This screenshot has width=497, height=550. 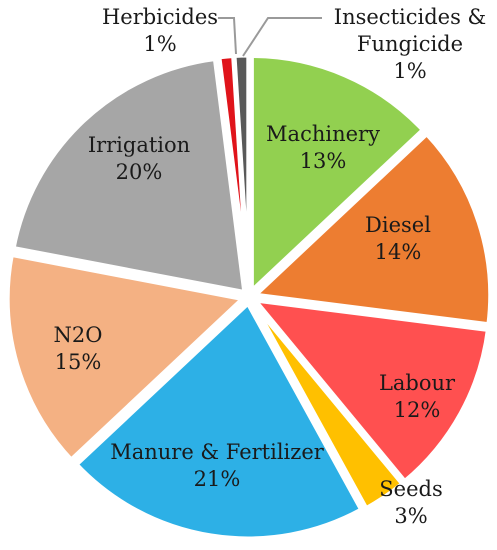 What do you see at coordinates (217, 452) in the screenshot?
I see `slice-category-label: Manure & Fertilizer` at bounding box center [217, 452].